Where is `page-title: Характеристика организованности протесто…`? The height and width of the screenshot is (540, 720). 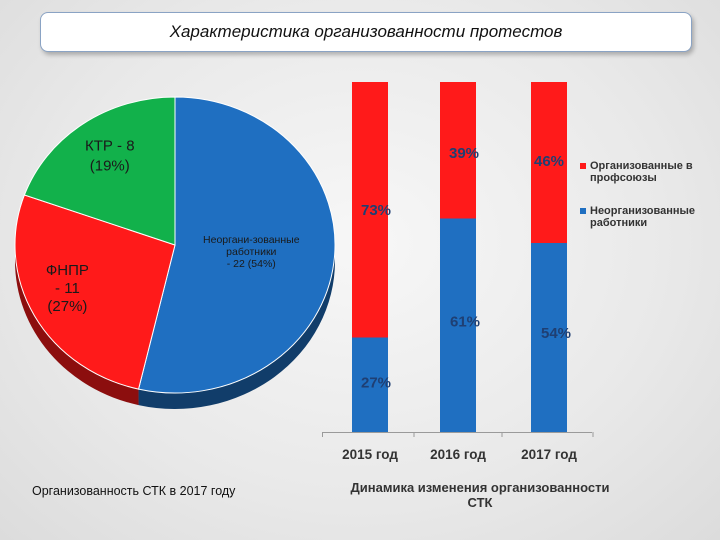
page-title: Характеристика организованности протесто… is located at coordinates (366, 31).